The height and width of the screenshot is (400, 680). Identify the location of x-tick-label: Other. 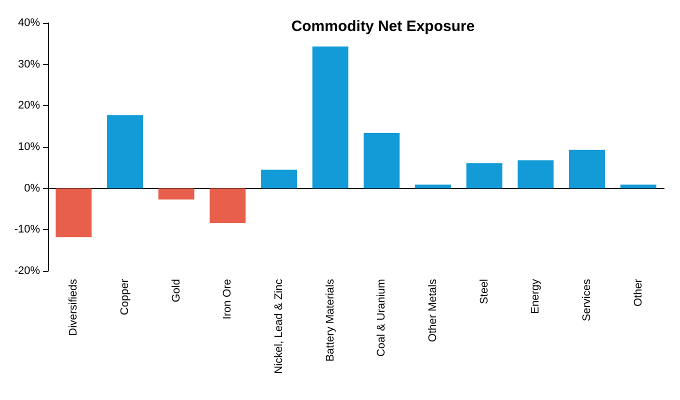
(638, 292).